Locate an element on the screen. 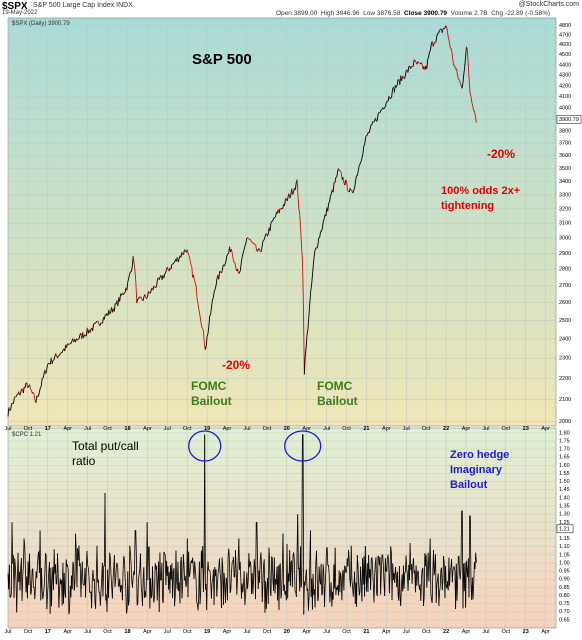  putcall-x-tick-label: 22 is located at coordinates (446, 632).